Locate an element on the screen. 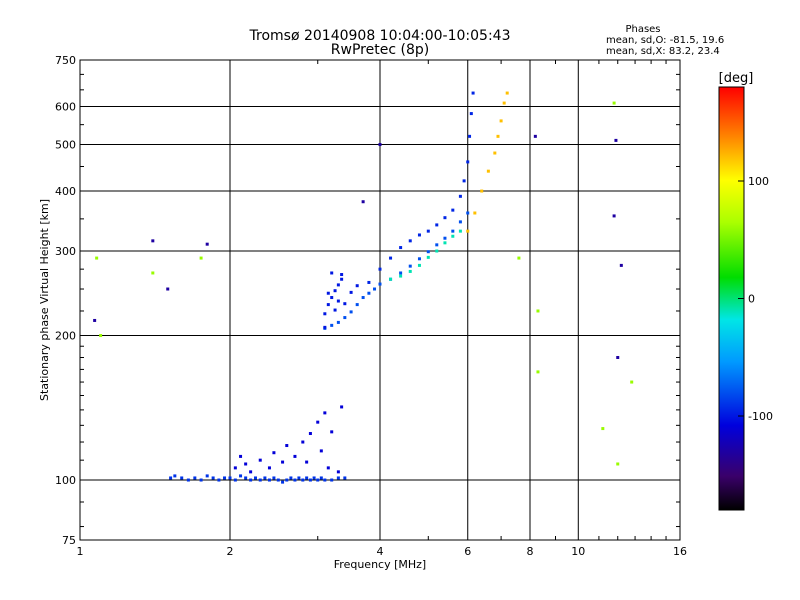 This screenshot has width=800, height=600. colorbar-label: [deg] is located at coordinates (736, 78).